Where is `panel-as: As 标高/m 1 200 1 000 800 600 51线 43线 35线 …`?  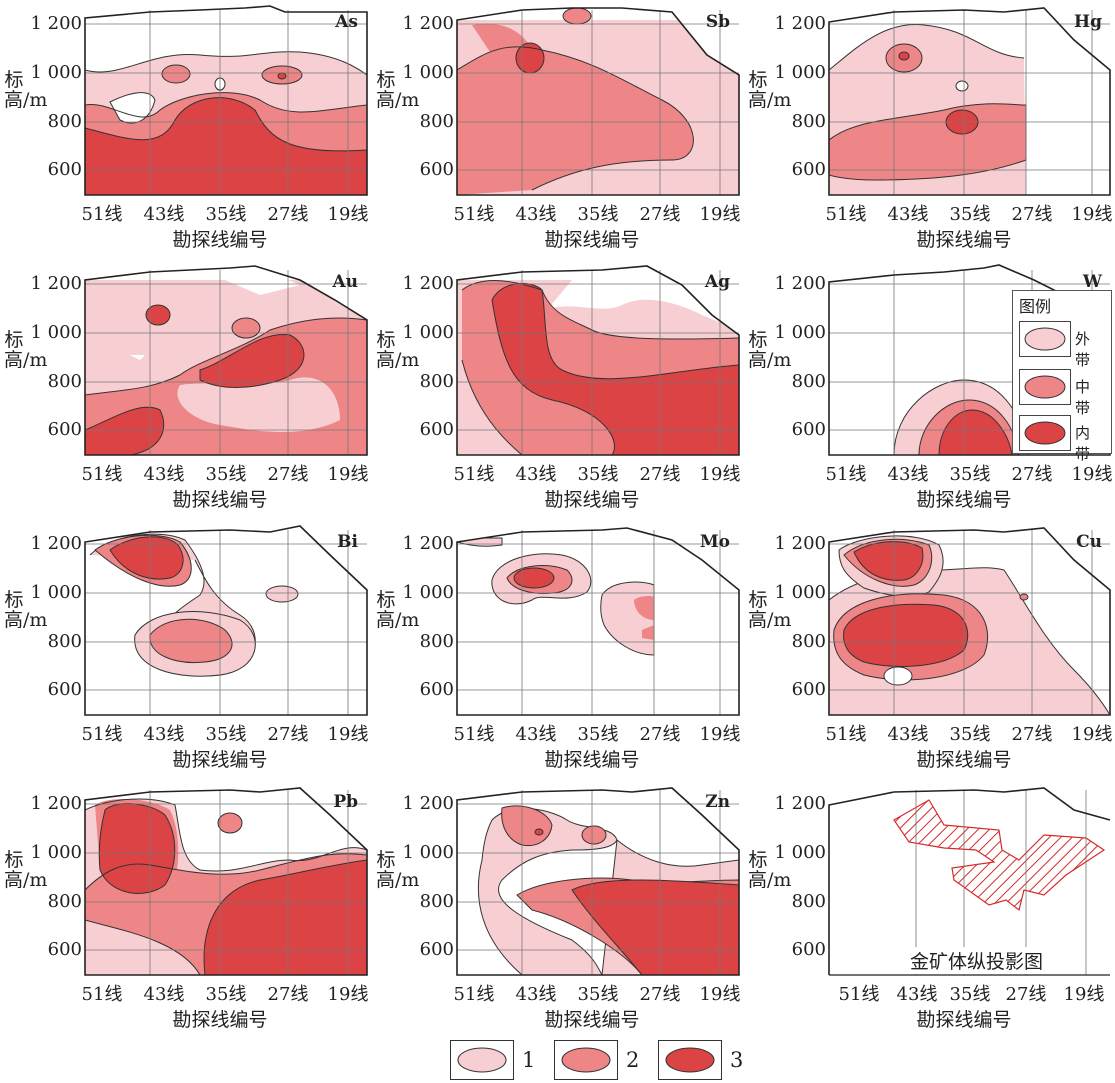
panel-as: As 标高/m 1 200 1 000 800 600 51线 43线 35线 … is located at coordinates (186, 127).